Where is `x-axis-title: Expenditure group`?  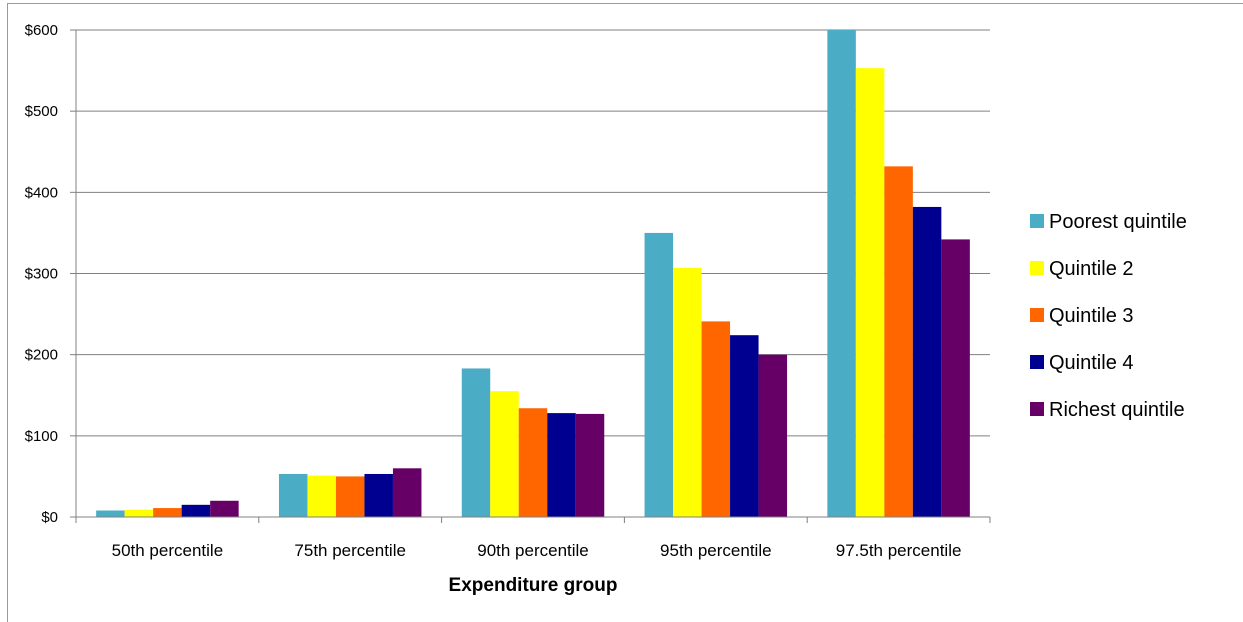
x-axis-title: Expenditure group is located at coordinates (533, 585).